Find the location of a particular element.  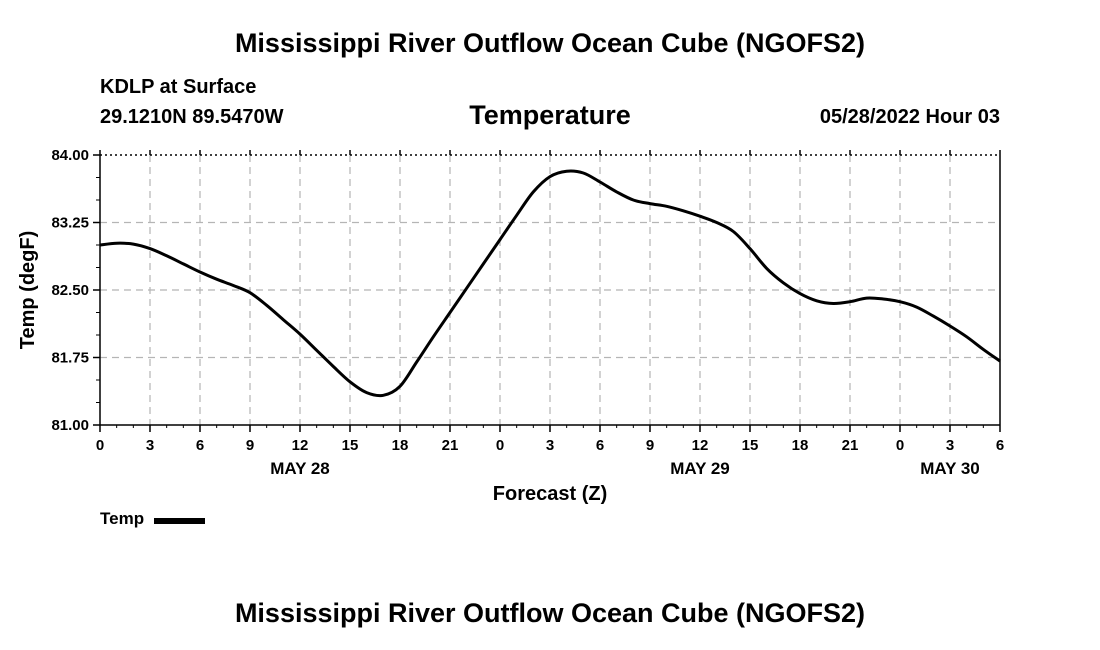

y-tick-label: 82.50 is located at coordinates (70, 290).